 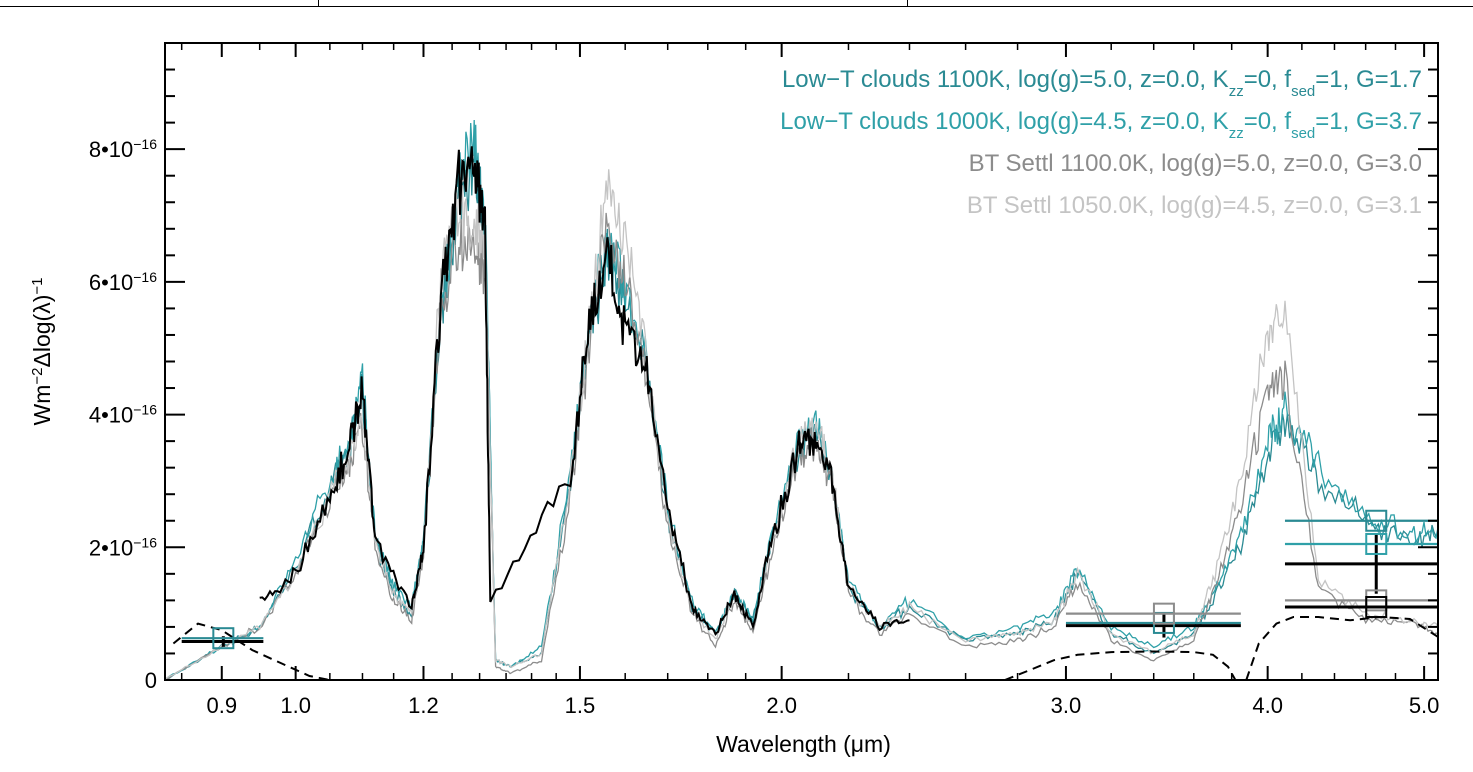 I want to click on x-tick-labels: 0.9 1.0 1.2 1.5 2.0 3.0 4.0 5.0, so click(x=822, y=705).